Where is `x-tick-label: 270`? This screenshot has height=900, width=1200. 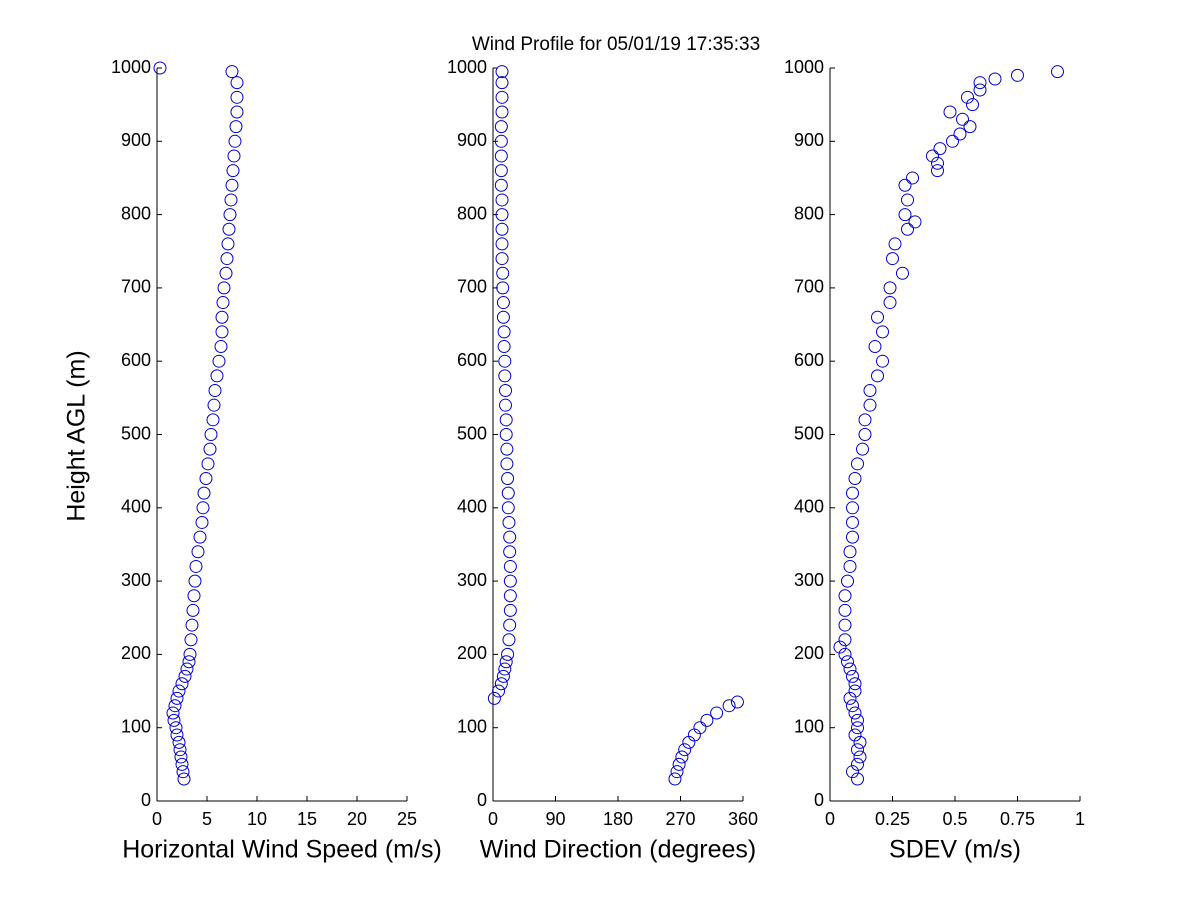
x-tick-label: 270 is located at coordinates (680, 819).